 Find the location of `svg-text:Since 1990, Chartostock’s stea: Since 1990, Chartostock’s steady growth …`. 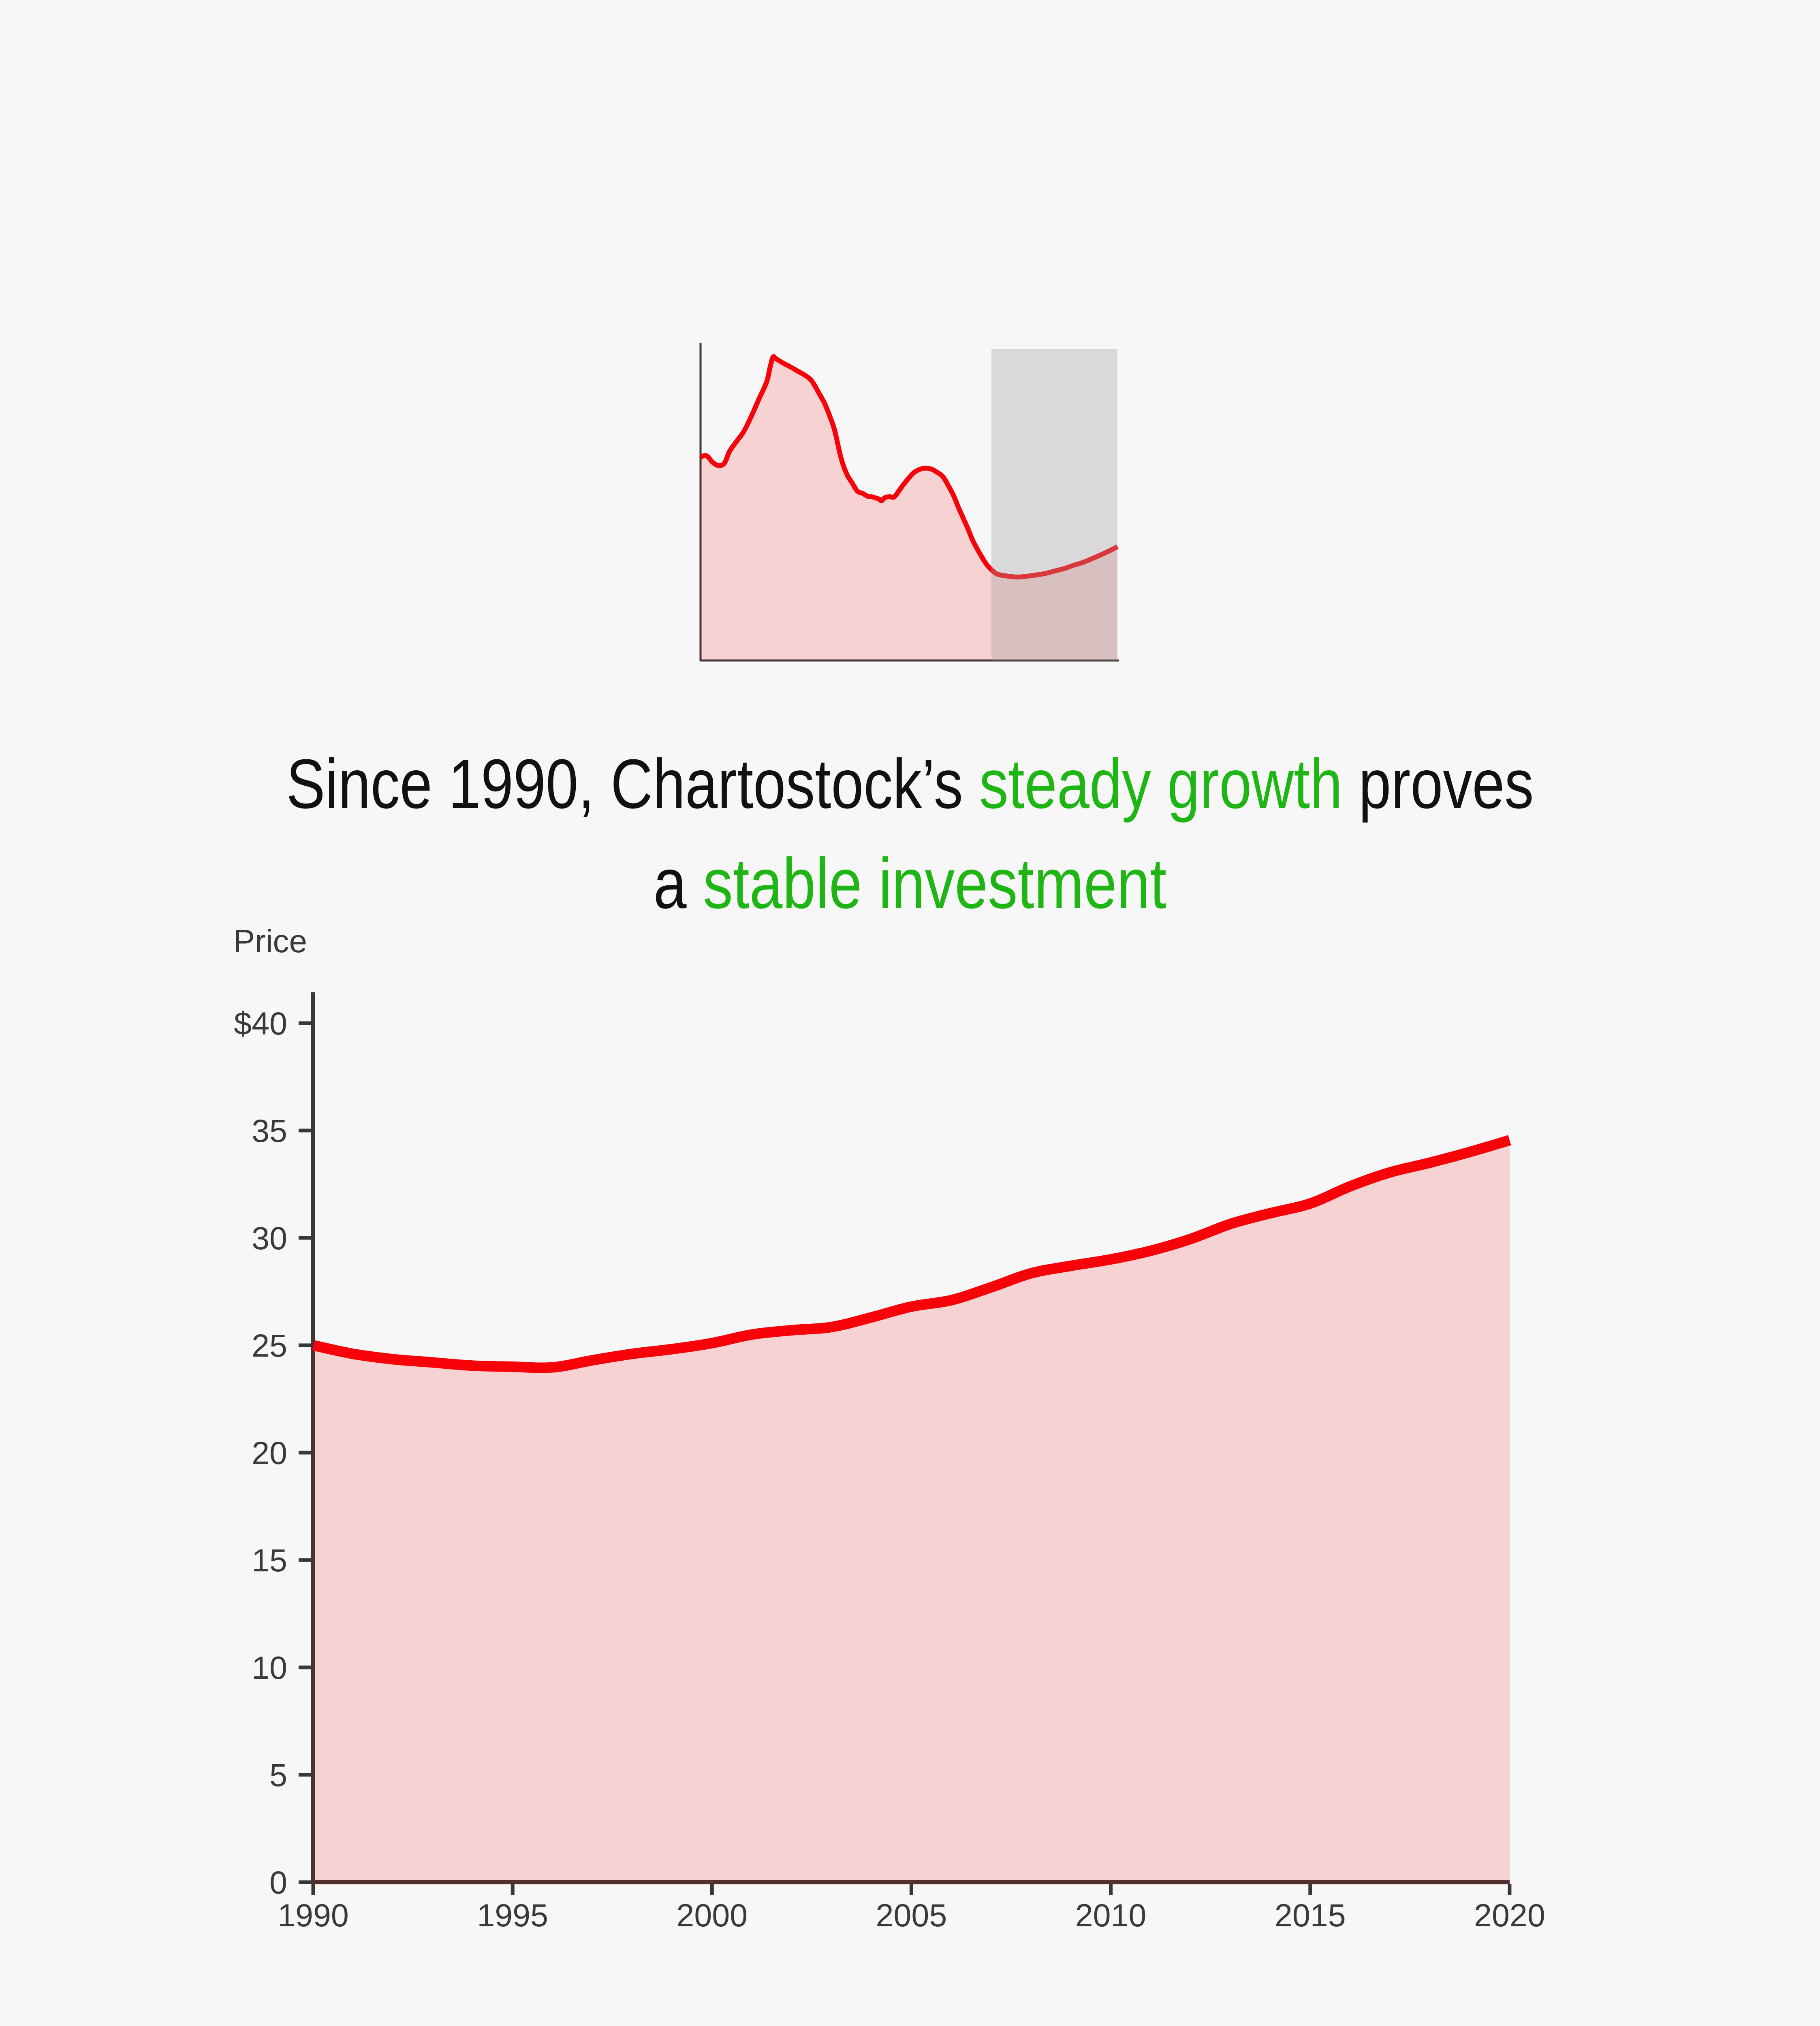

svg-text:Since 1990, Chartostock’s stea: Since 1990, Chartostock’s steady growth … is located at coordinates (910, 784).